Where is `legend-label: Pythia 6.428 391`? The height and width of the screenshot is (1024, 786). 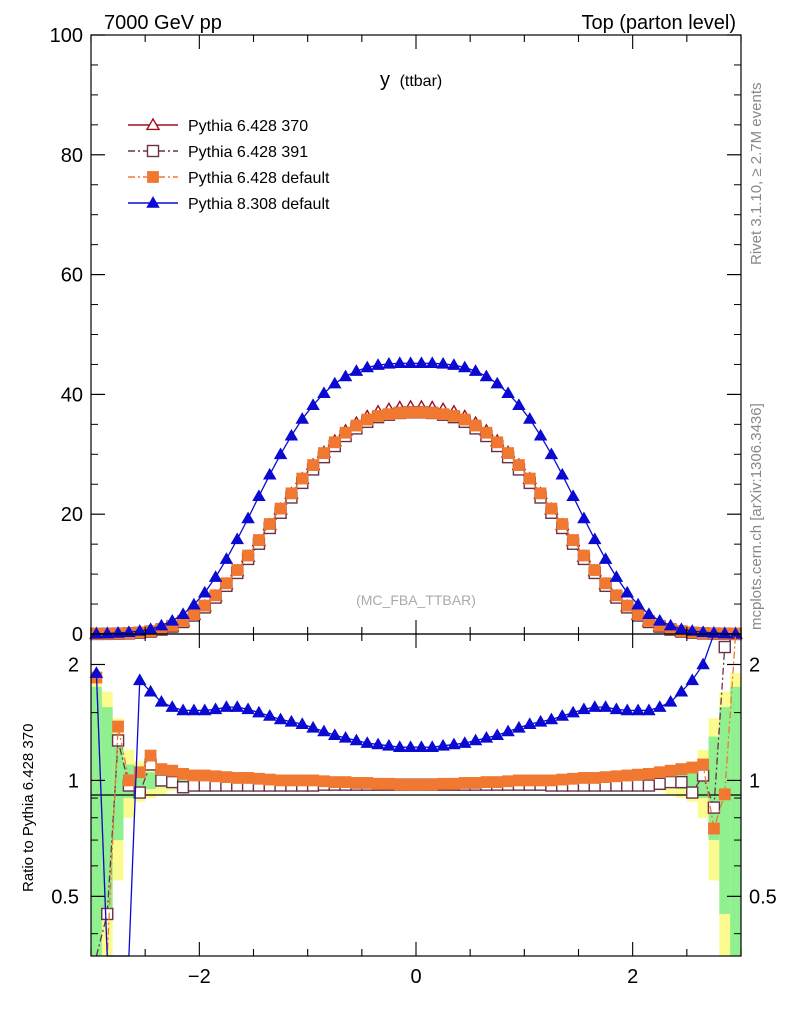
legend-label: Pythia 6.428 391 is located at coordinates (248, 152).